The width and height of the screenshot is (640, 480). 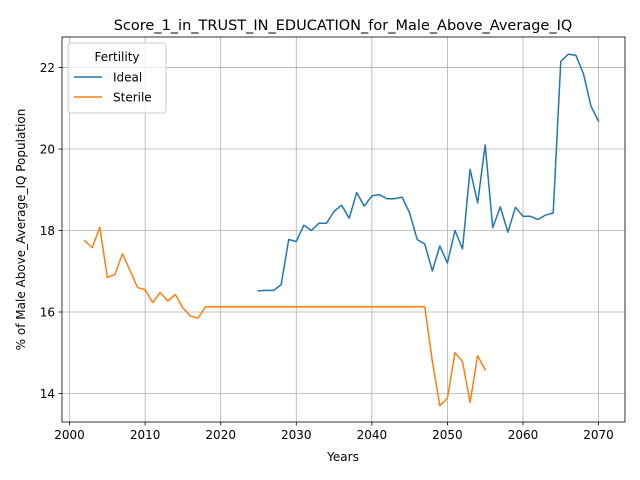 I want to click on legend: Fertility Ideal Sterile, so click(x=117, y=78).